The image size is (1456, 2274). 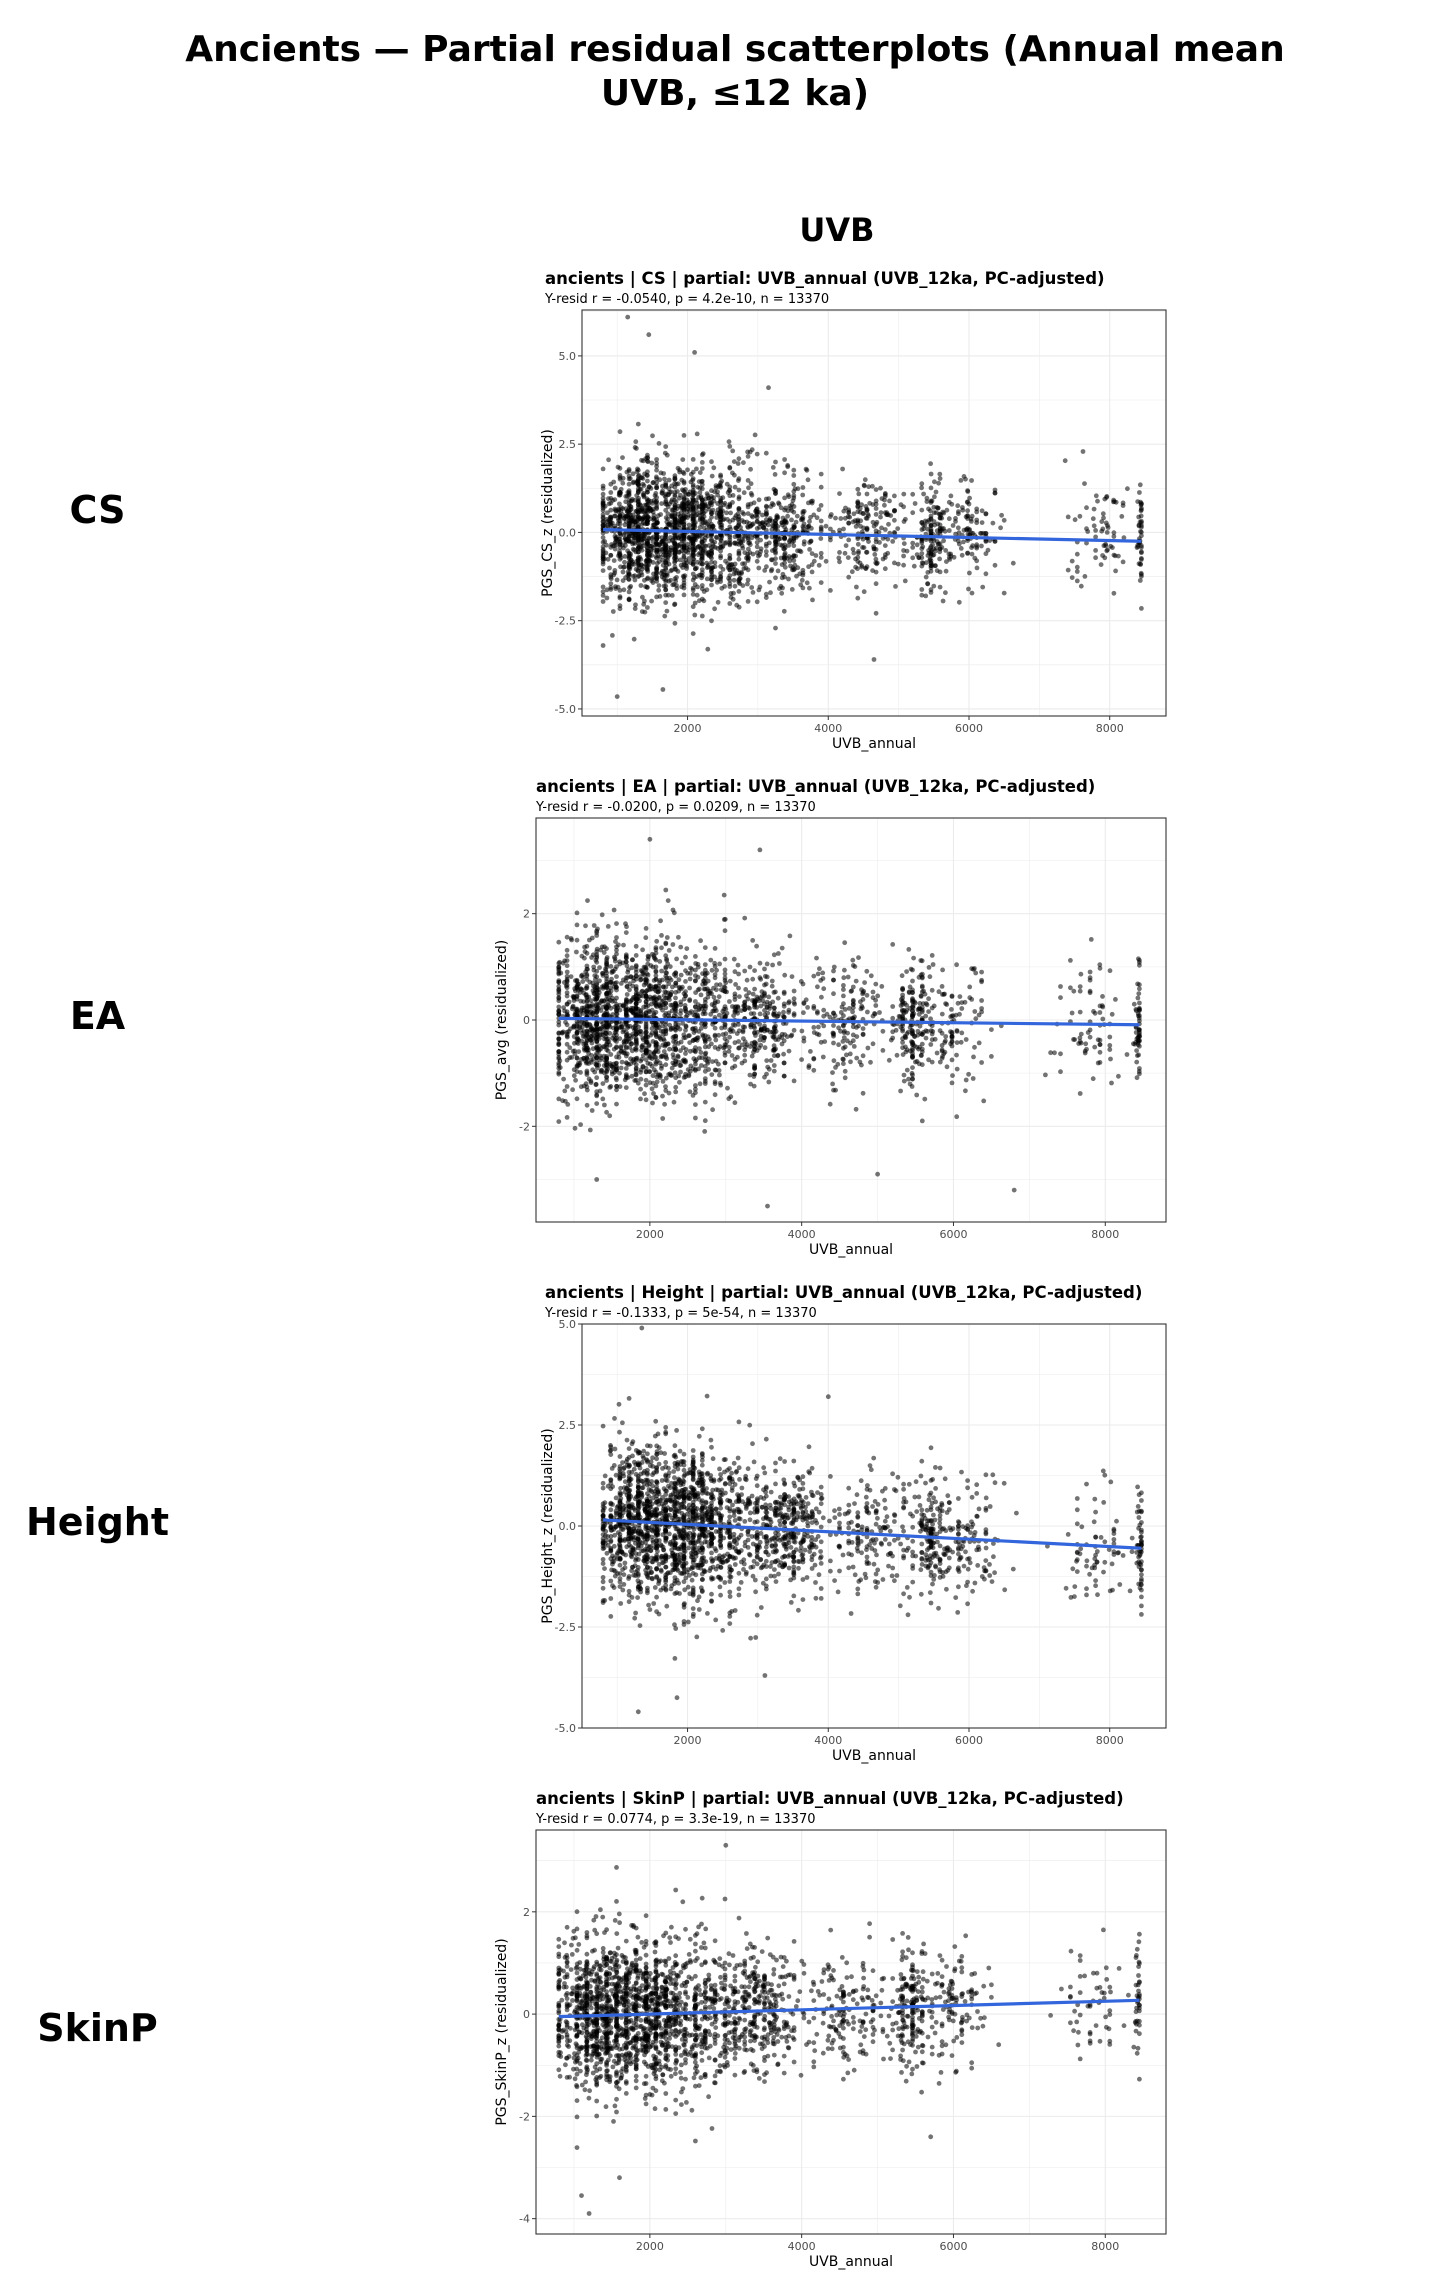 What do you see at coordinates (828, 728) in the screenshot?
I see `x-tick-label: 4000` at bounding box center [828, 728].